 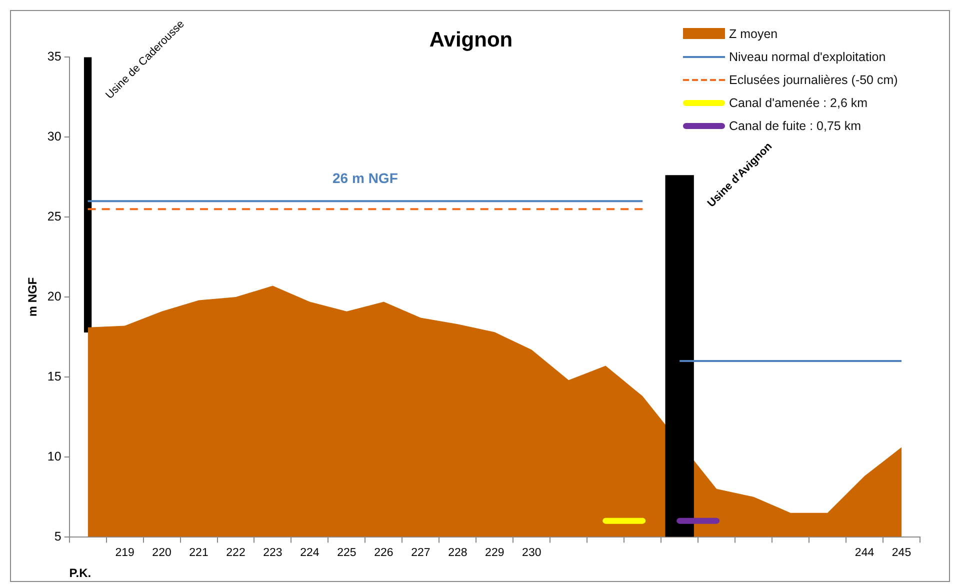 I want to click on y-tick-label: 5, so click(x=58, y=536).